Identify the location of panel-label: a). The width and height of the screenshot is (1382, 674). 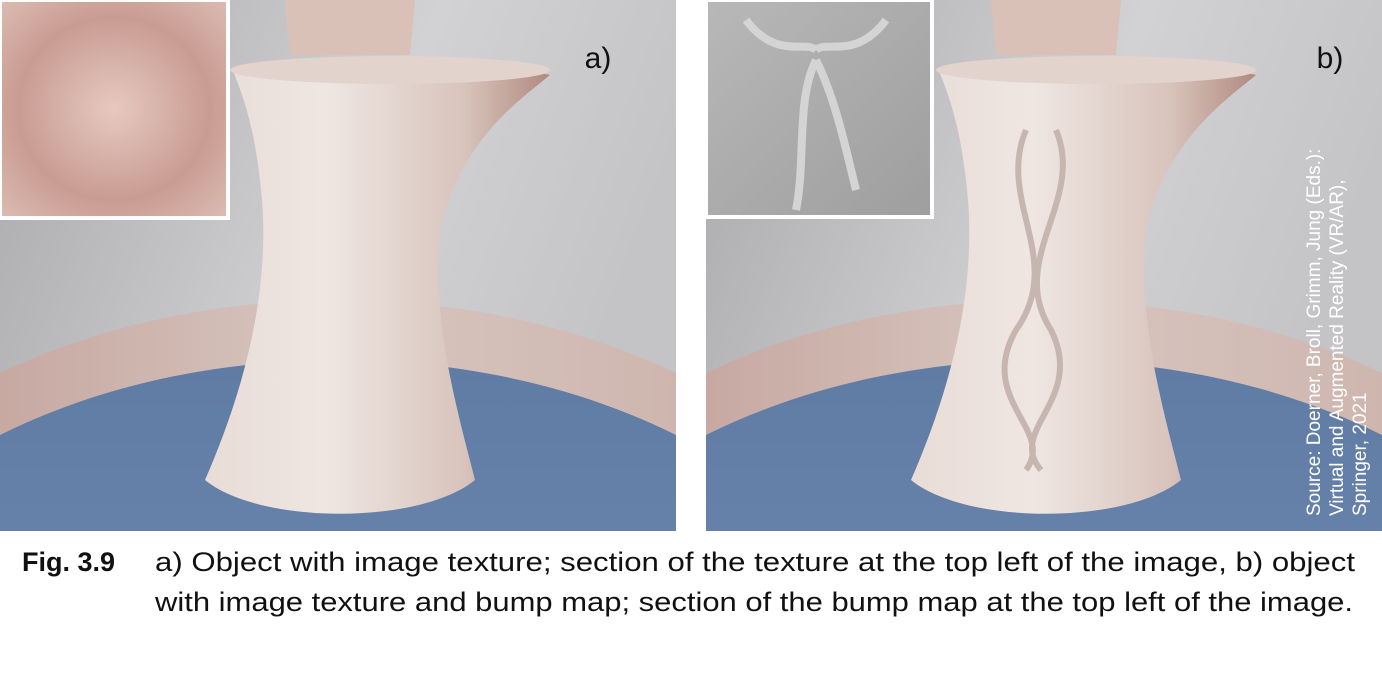
(598, 58).